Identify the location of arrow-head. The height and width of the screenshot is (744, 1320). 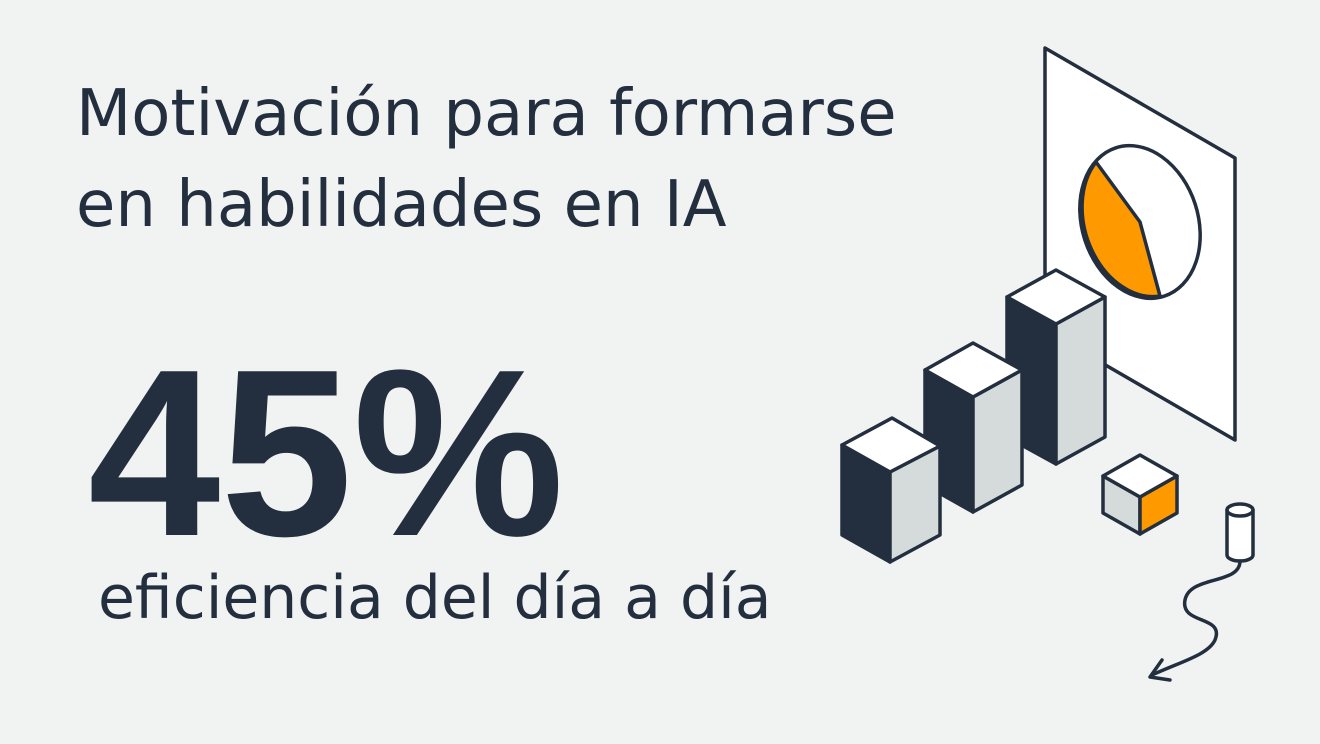
(1160, 670).